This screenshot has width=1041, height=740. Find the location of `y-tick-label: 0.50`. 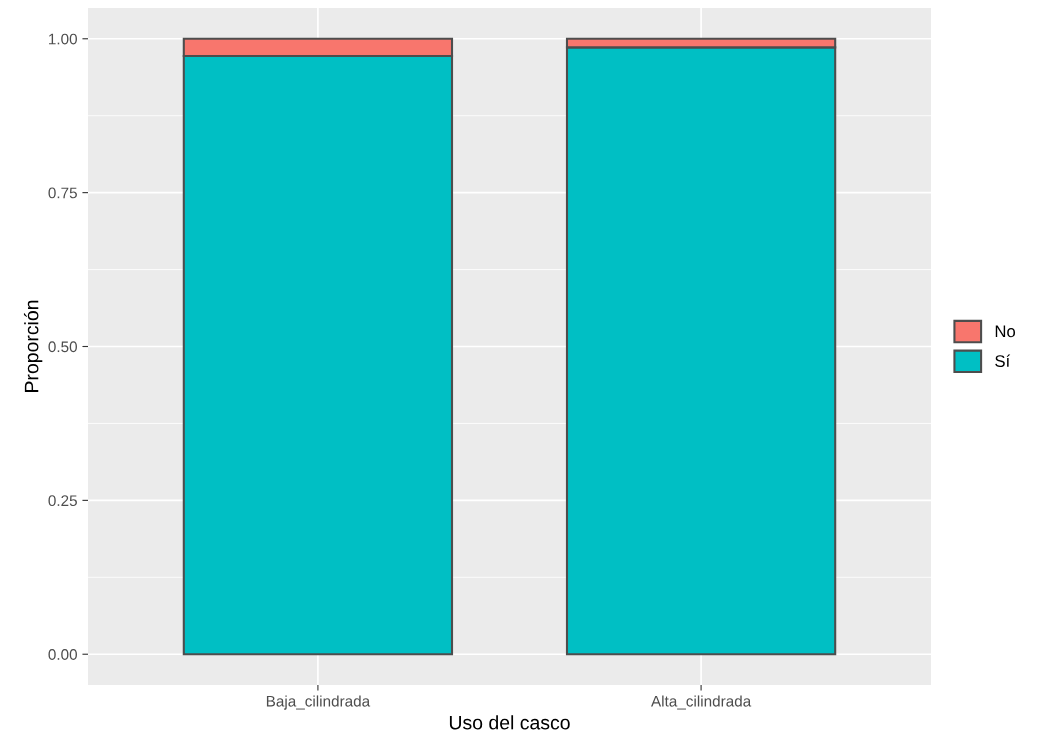

y-tick-label: 0.50 is located at coordinates (62, 347).